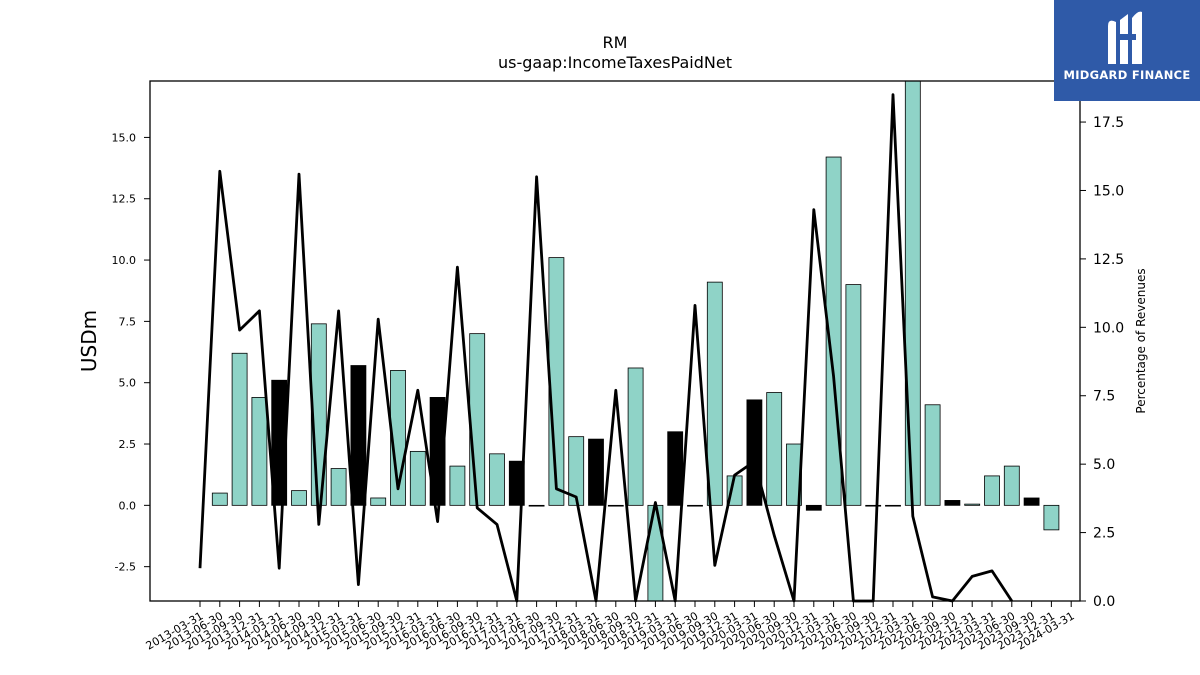  I want to click on y2-tick-label: 12.5, so click(1108, 260).